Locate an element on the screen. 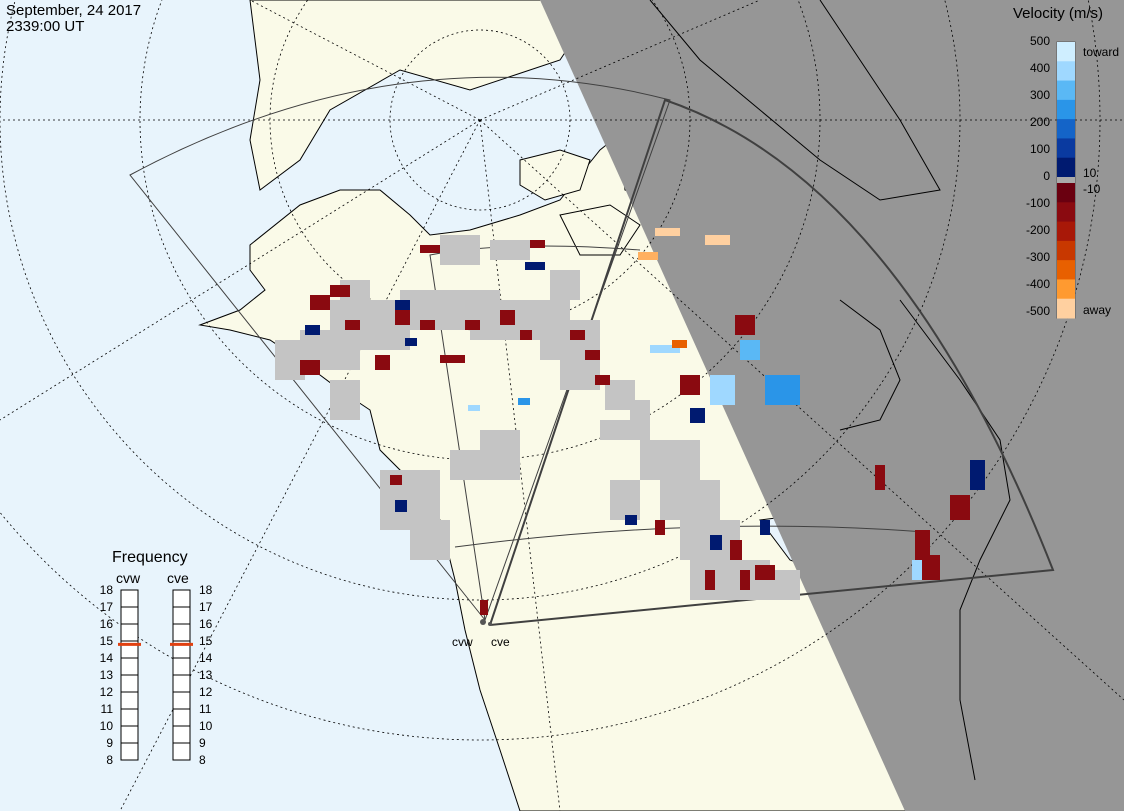  frequency-tick-right: 8 is located at coordinates (202, 760).